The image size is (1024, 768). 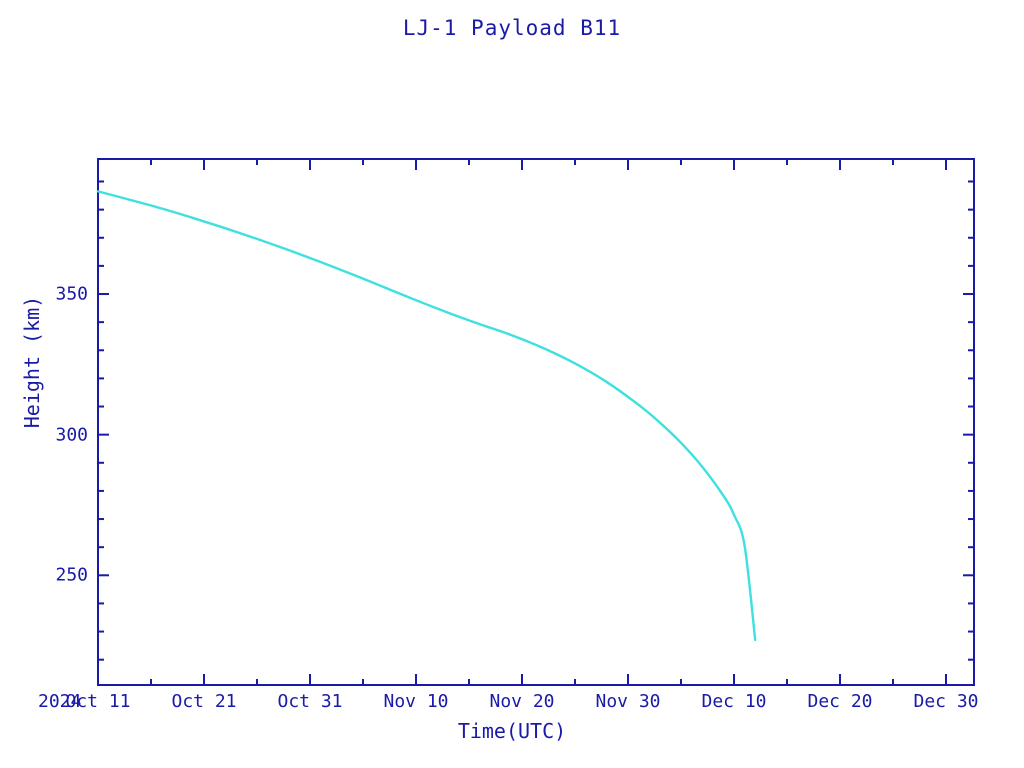 What do you see at coordinates (204, 701) in the screenshot?
I see `x-tick-label: Oct 21` at bounding box center [204, 701].